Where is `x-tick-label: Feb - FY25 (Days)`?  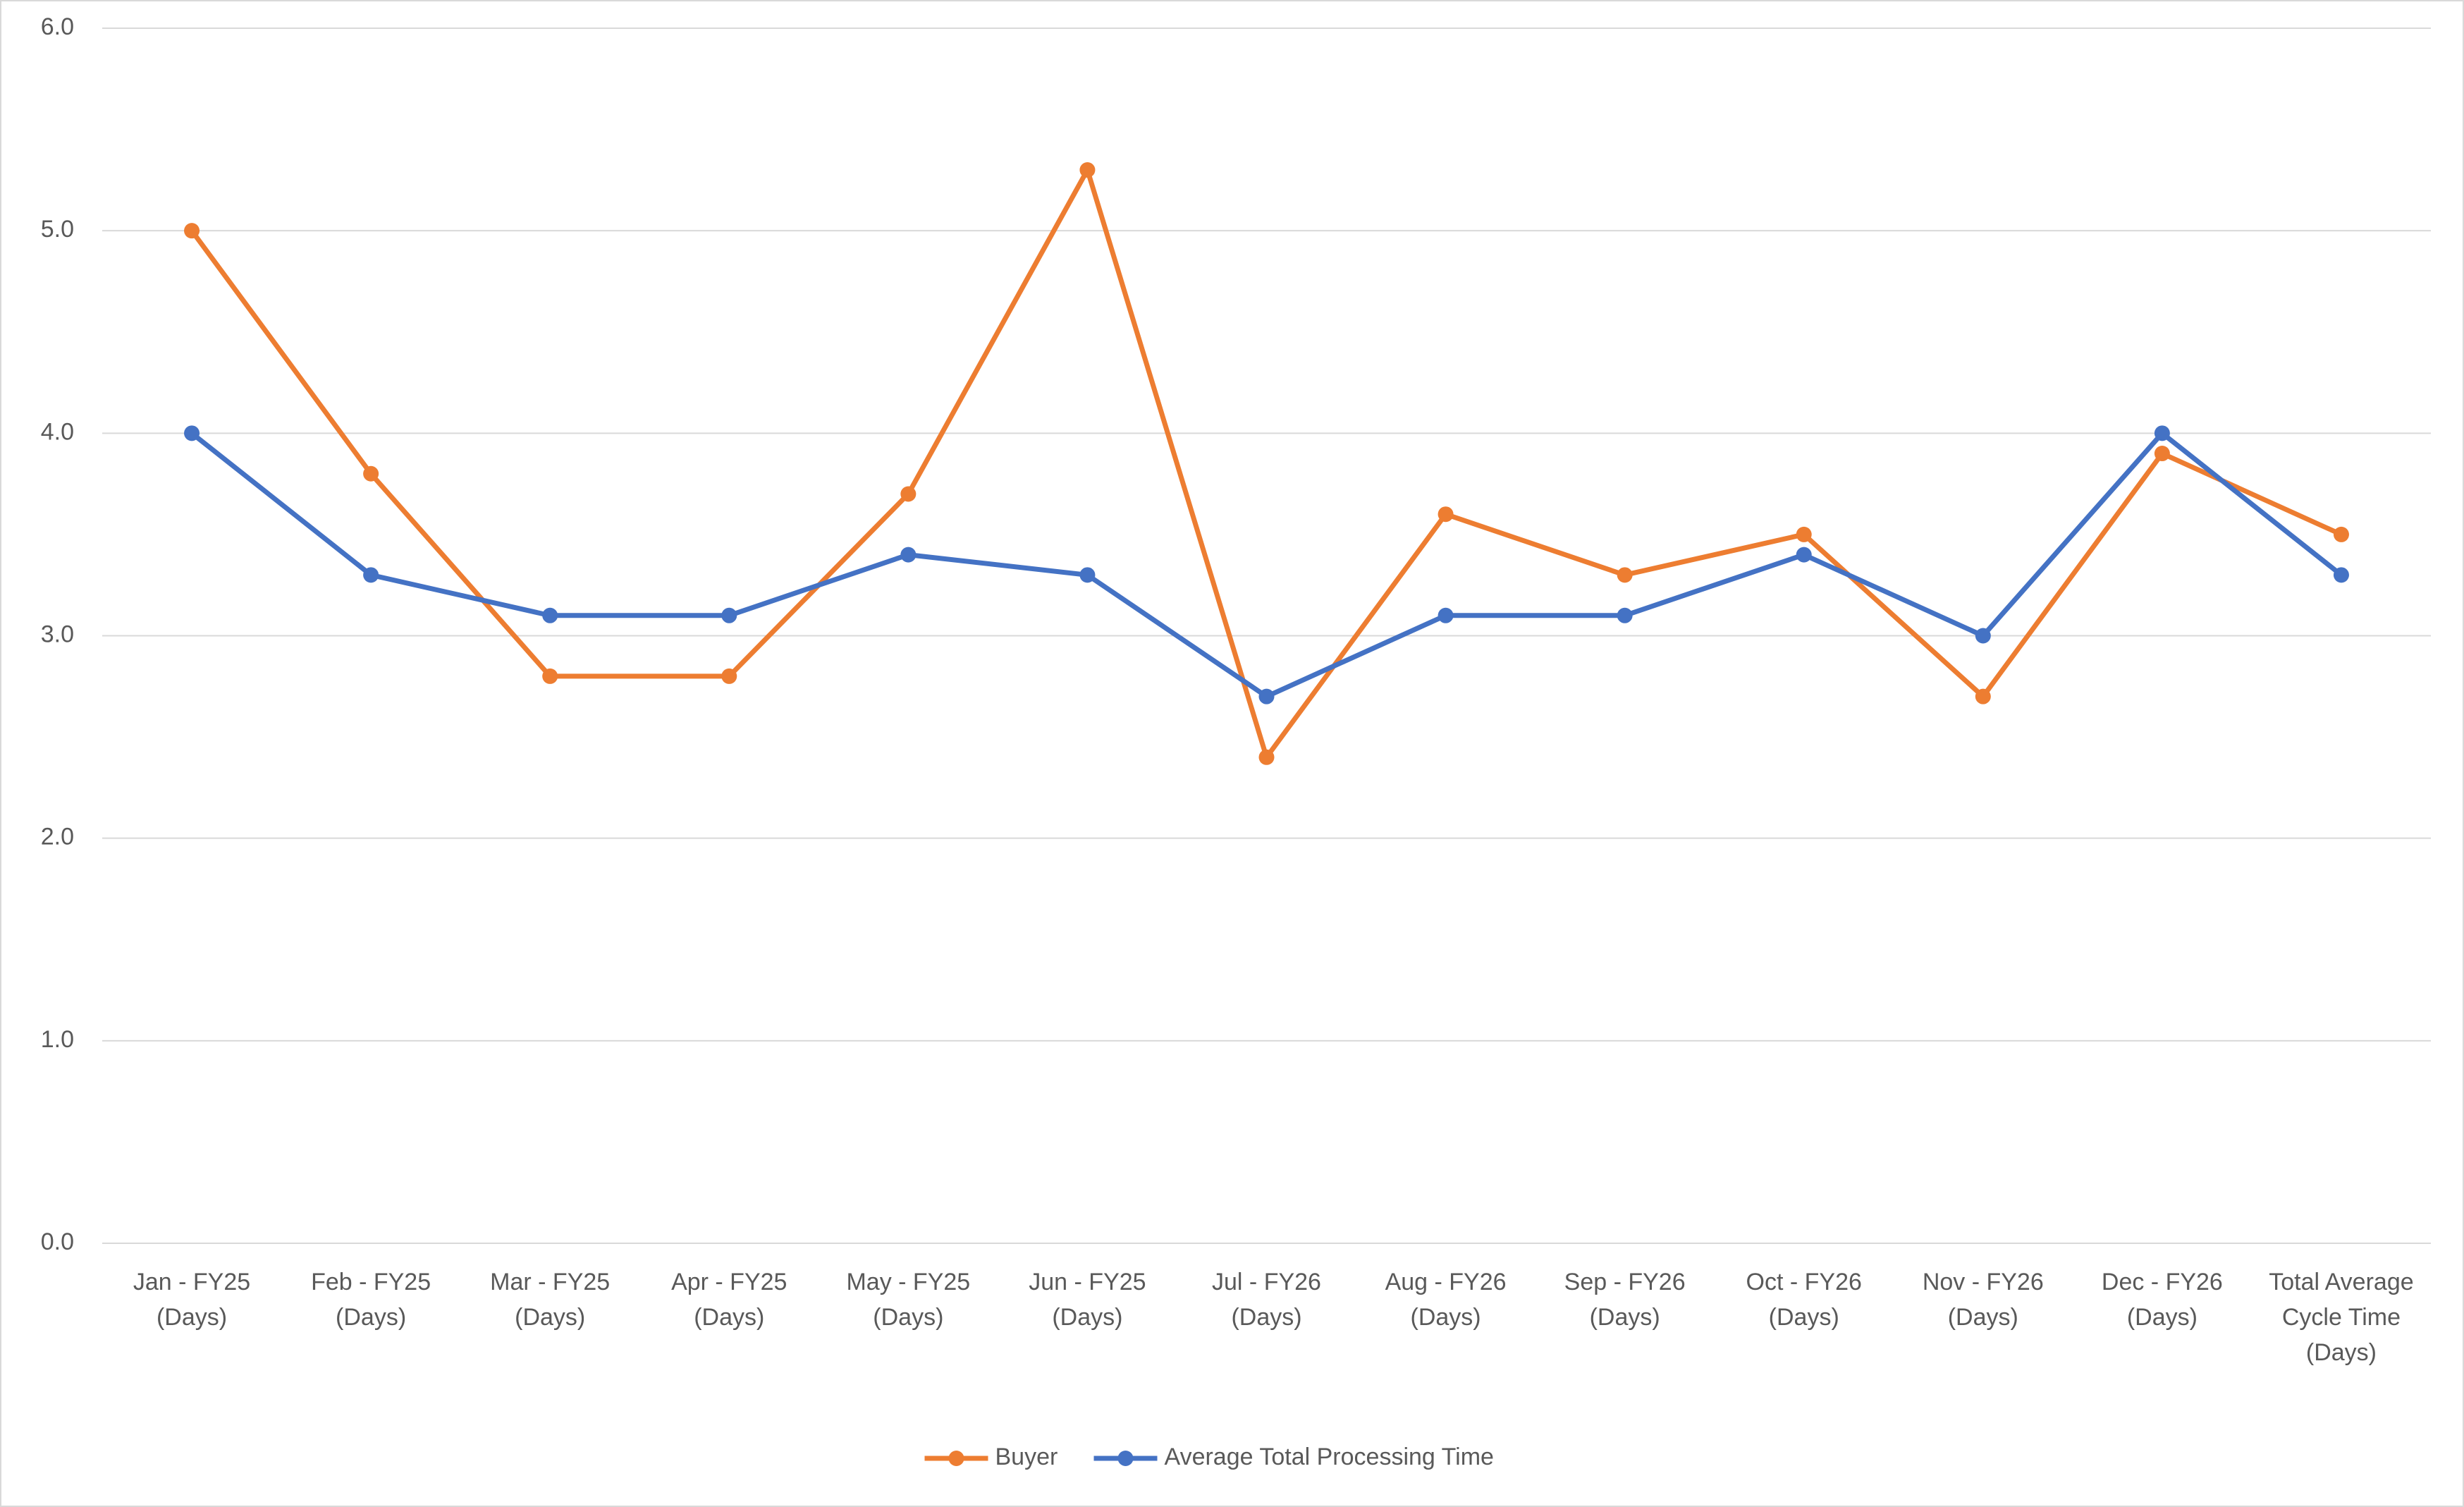 x-tick-label: Feb - FY25 (Days) is located at coordinates (371, 1300).